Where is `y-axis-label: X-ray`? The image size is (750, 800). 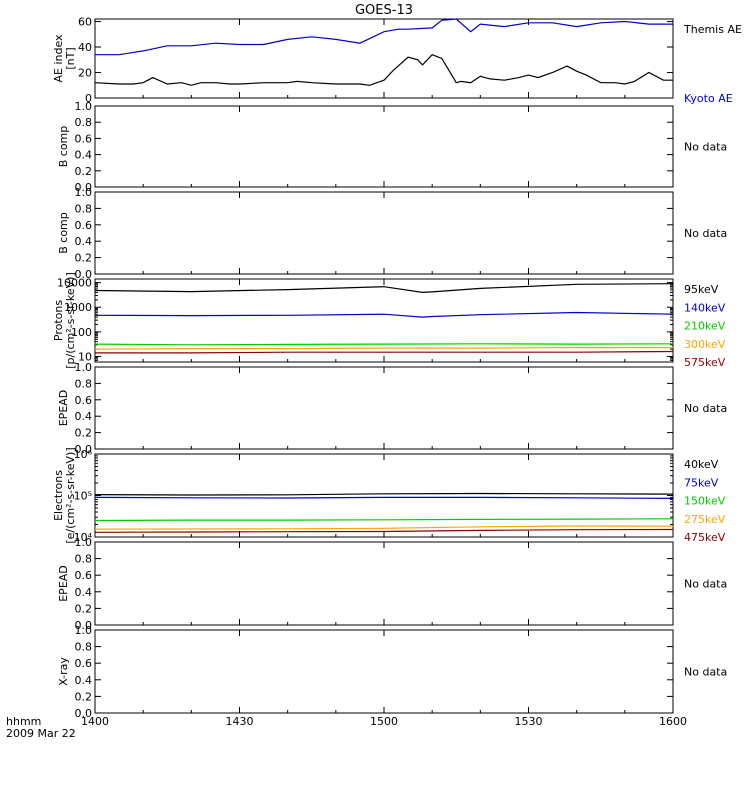 y-axis-label: X-ray is located at coordinates (63, 671).